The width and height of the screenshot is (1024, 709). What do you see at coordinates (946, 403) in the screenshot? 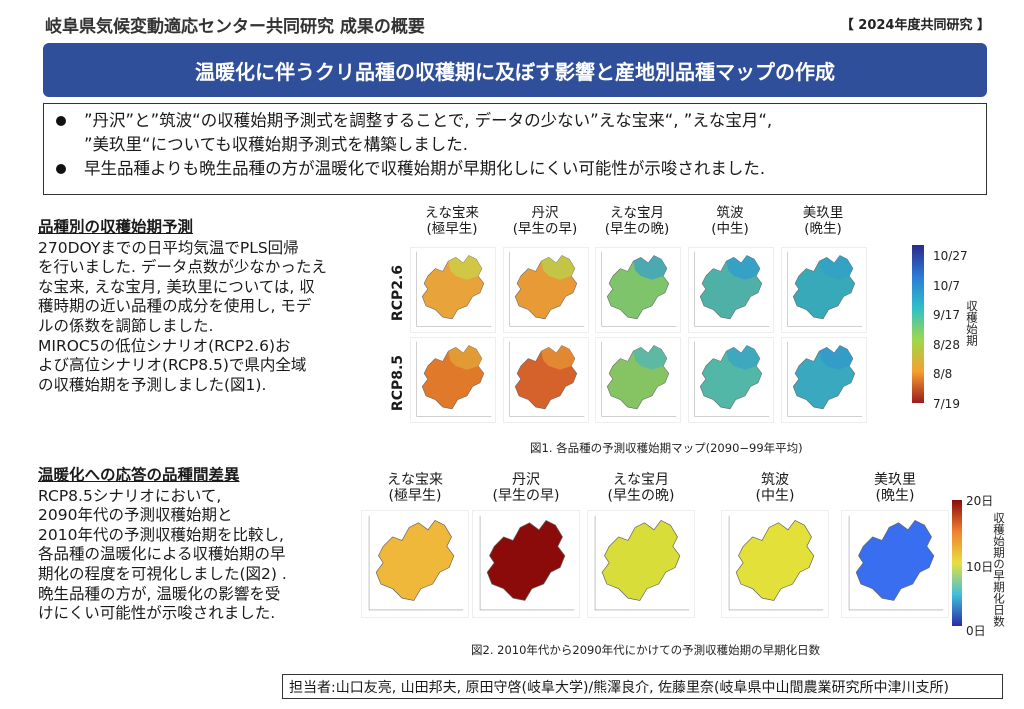
I see `colorbar-tick-label: 7/19` at bounding box center [946, 403].